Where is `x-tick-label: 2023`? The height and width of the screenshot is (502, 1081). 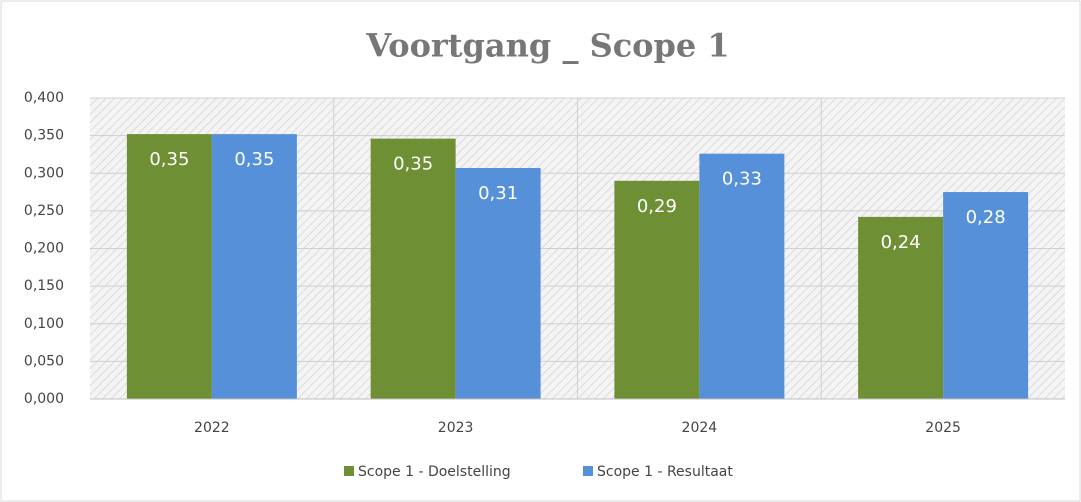 x-tick-label: 2023 is located at coordinates (456, 428).